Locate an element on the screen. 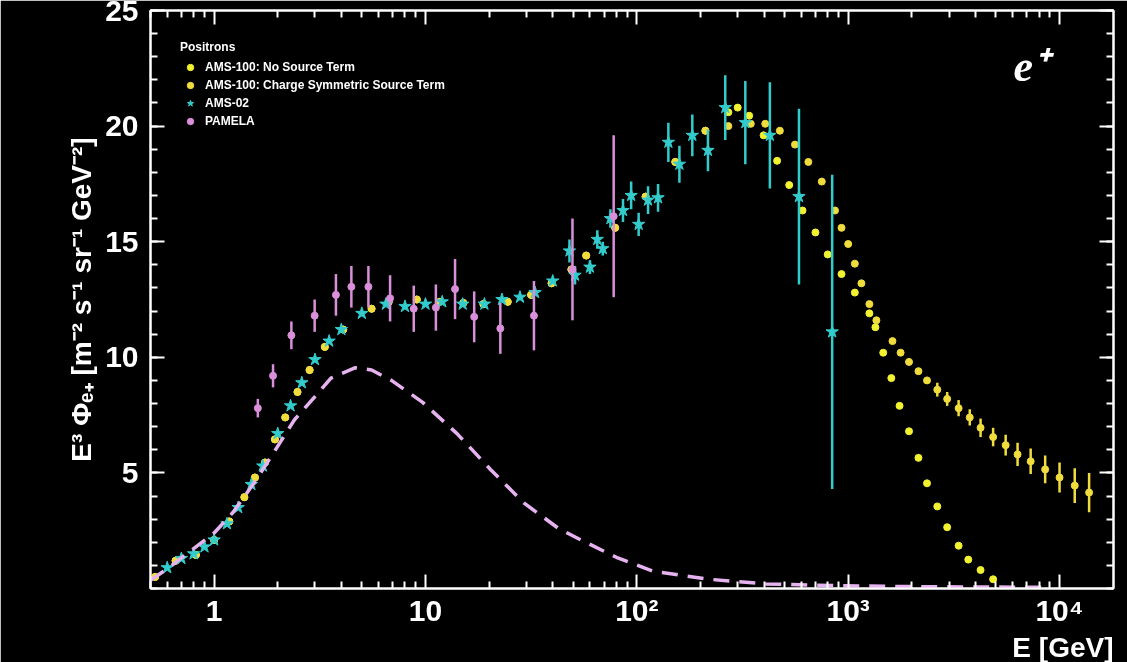  y-tick-label: 15 is located at coordinates (122, 241).